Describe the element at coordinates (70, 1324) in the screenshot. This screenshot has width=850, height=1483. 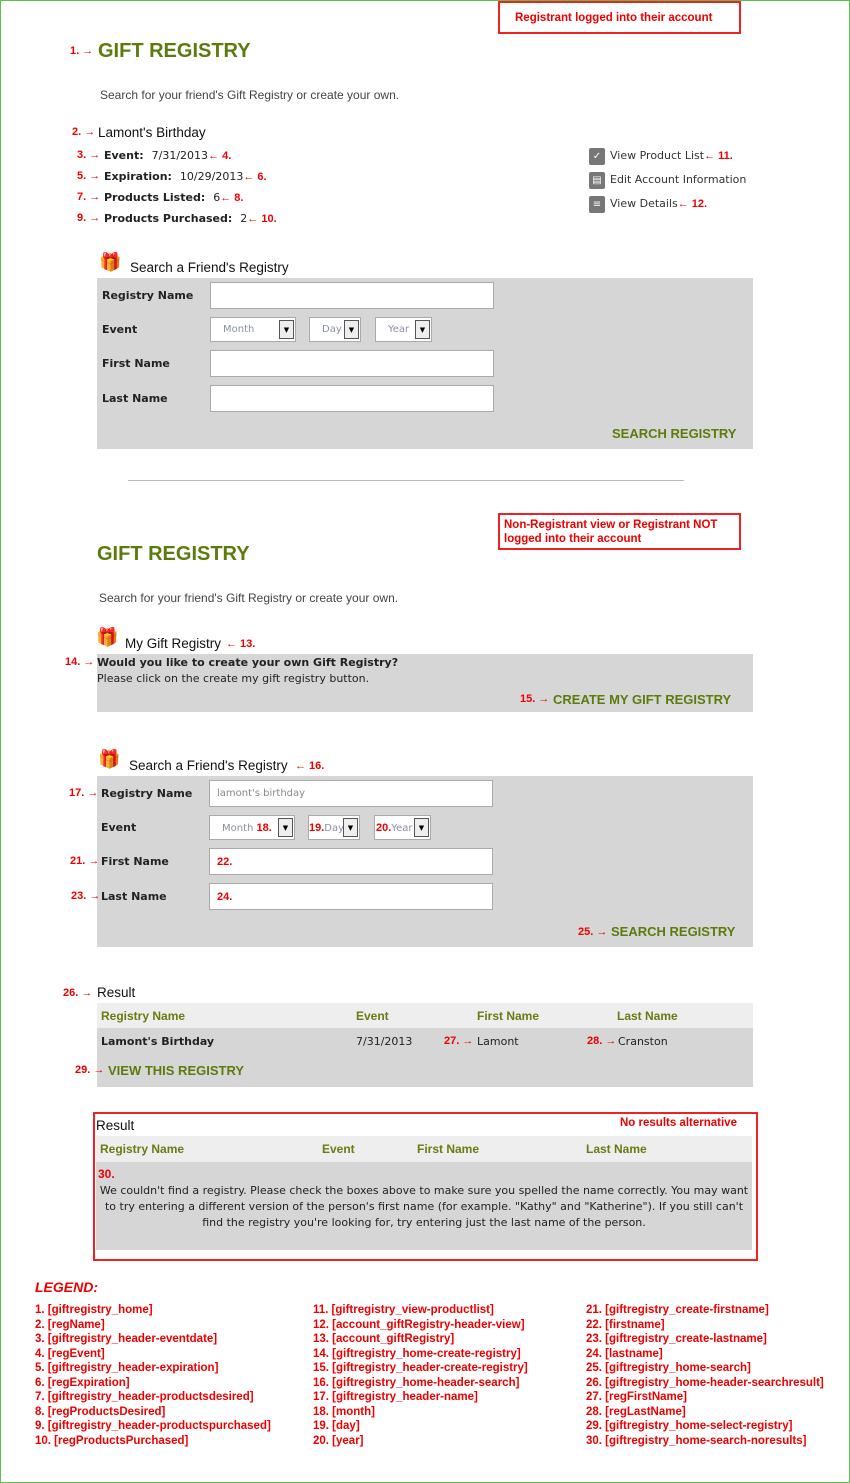
I see `legend-item: 2. [regName]` at that location.